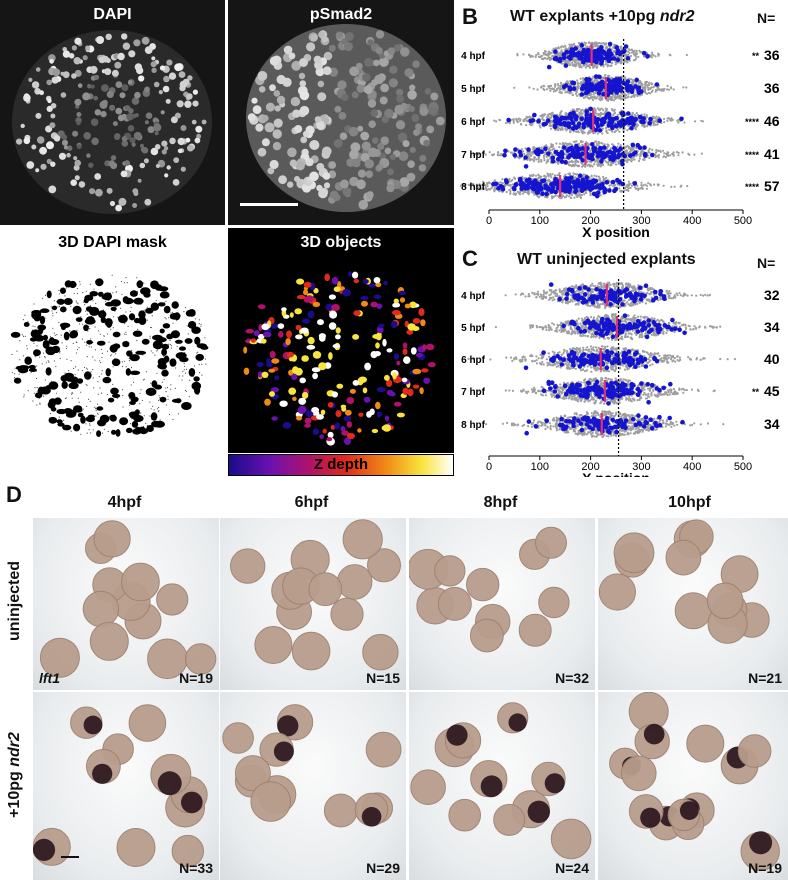  What do you see at coordinates (109, 355) in the screenshot?
I see `dapi-mask-blobs` at bounding box center [109, 355].